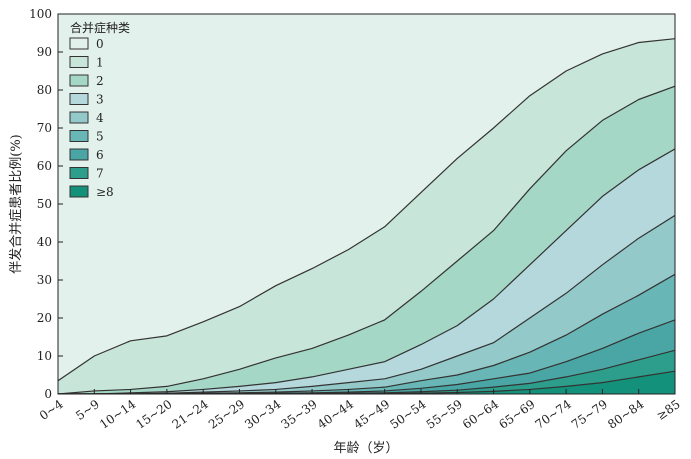 The image size is (691, 459). Describe the element at coordinates (153, 414) in the screenshot. I see `x-tick-label: 15~20` at that location.